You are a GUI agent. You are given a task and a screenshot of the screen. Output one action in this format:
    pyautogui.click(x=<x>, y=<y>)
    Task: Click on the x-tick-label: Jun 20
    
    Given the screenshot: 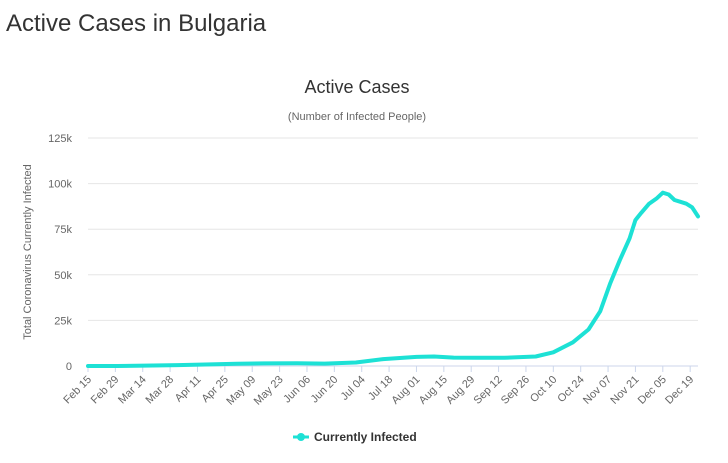 What is the action you would take?
    pyautogui.click(x=325, y=390)
    